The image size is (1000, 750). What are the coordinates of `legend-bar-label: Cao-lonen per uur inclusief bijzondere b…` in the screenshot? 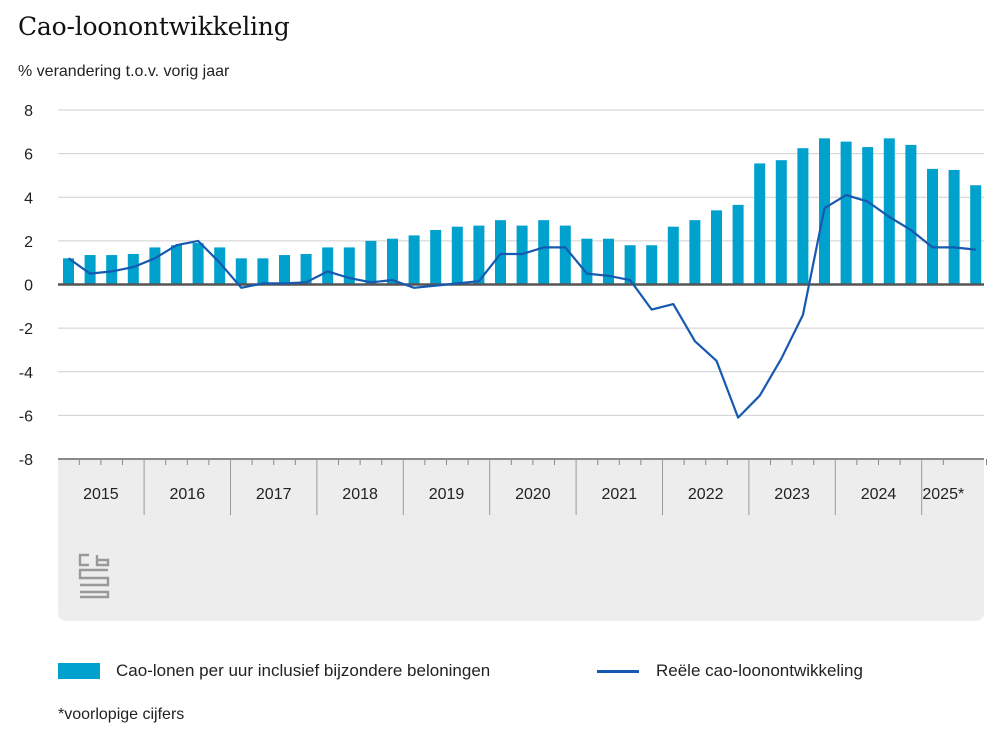 It's located at (303, 670).